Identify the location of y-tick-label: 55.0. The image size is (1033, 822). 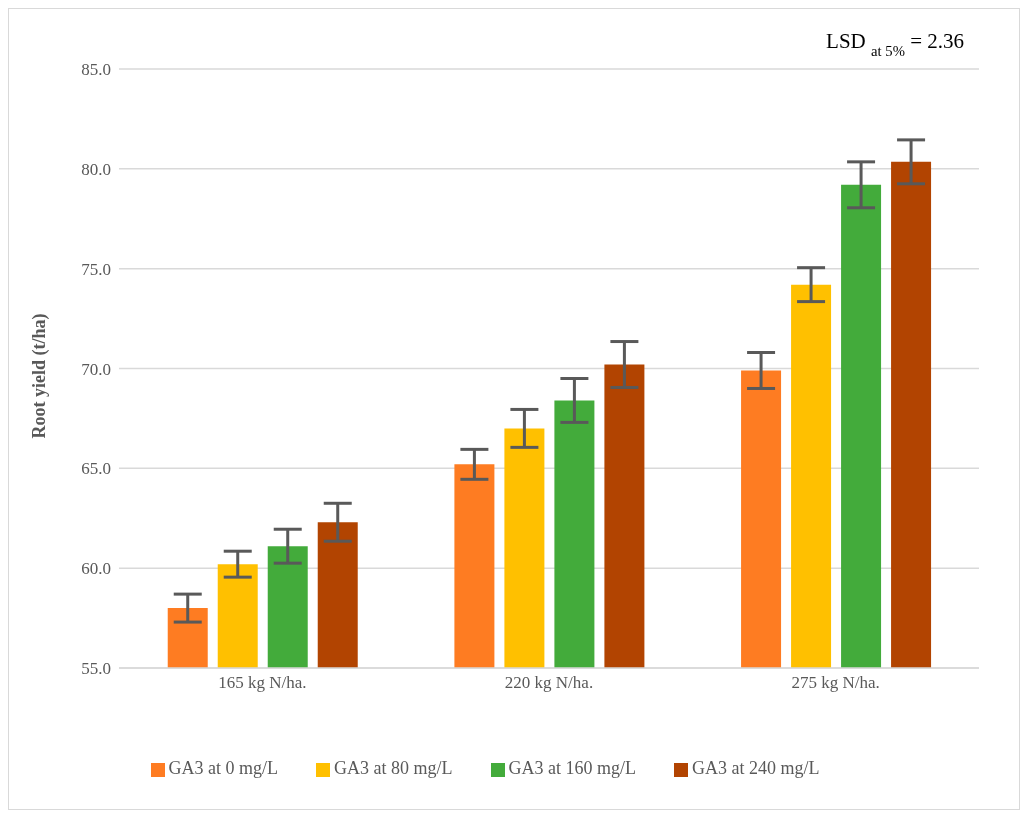
(96, 669).